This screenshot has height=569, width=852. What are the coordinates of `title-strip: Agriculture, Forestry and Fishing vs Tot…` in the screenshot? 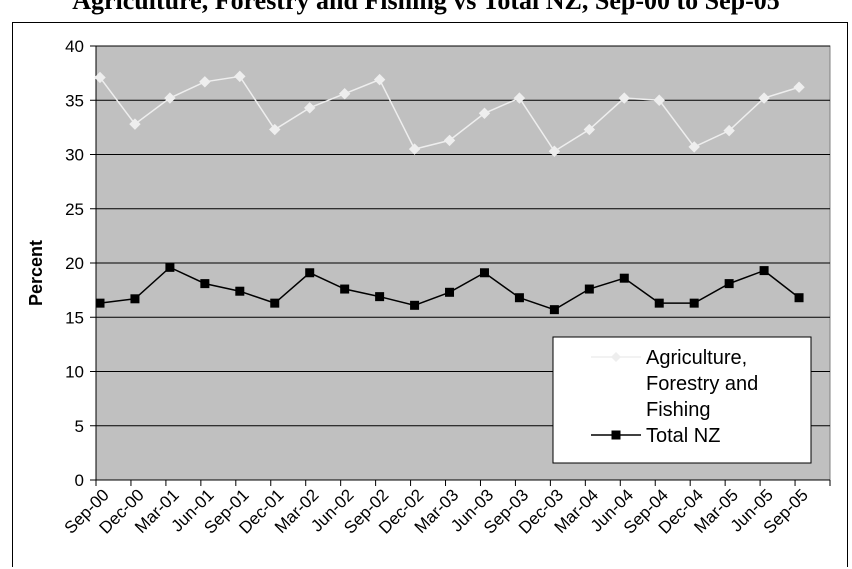 It's located at (426, 11).